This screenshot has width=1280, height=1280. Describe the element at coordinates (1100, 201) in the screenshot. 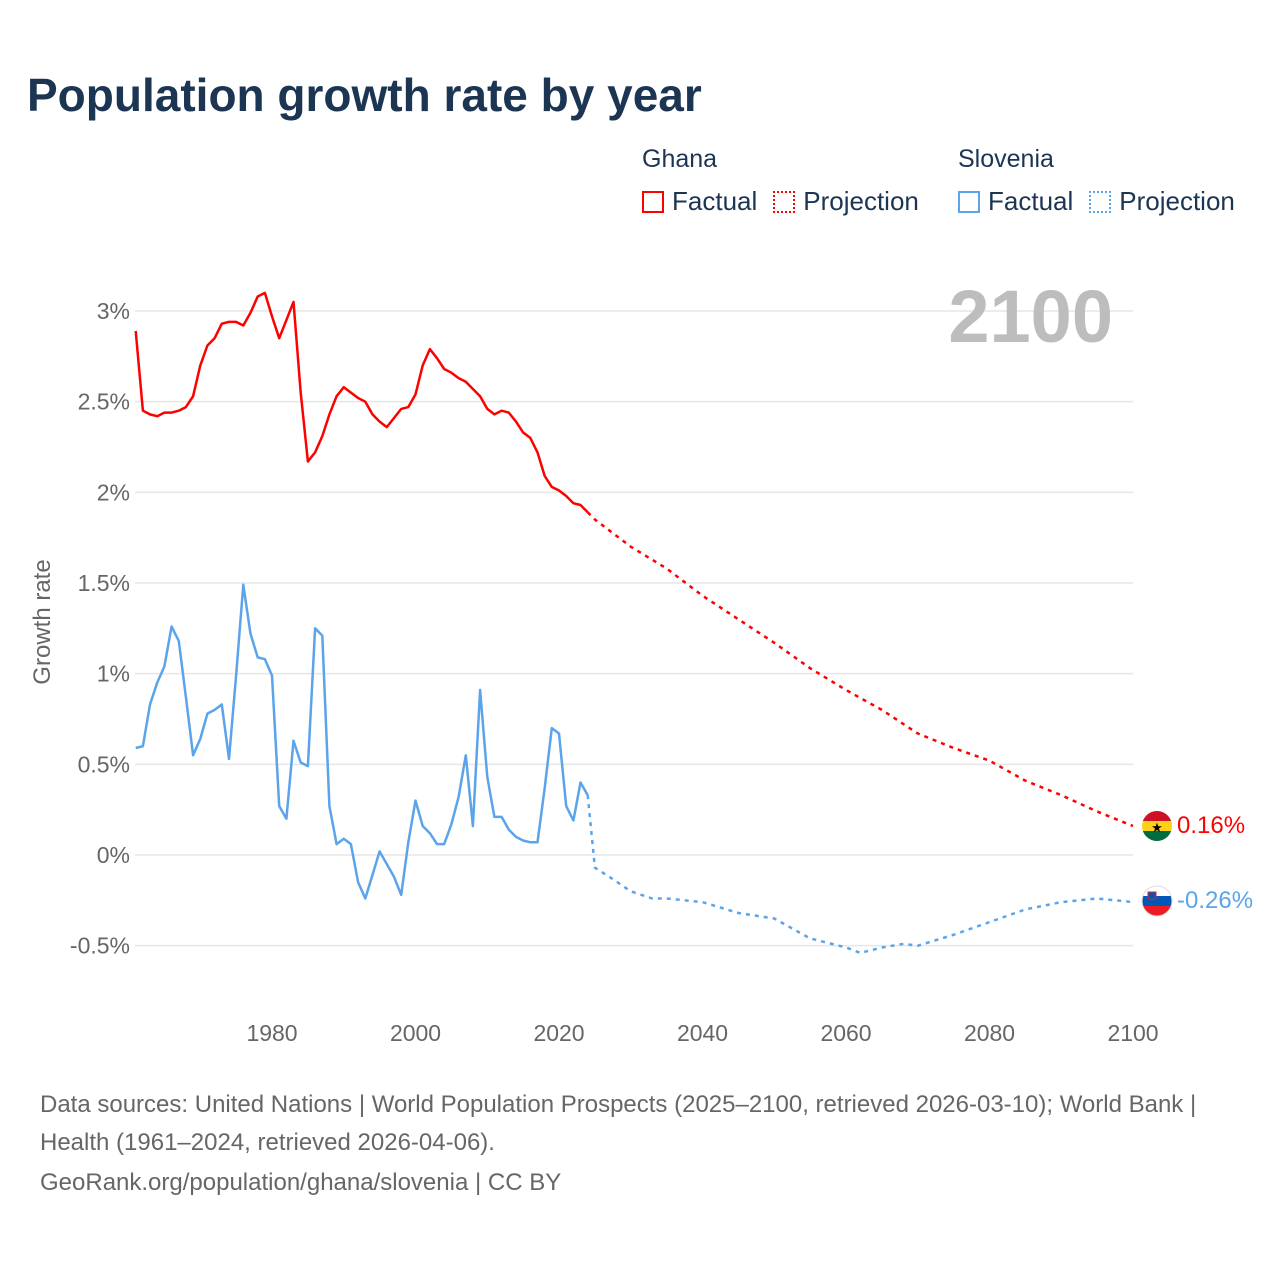

I see `legend-swatch-slovenia-projection` at that location.